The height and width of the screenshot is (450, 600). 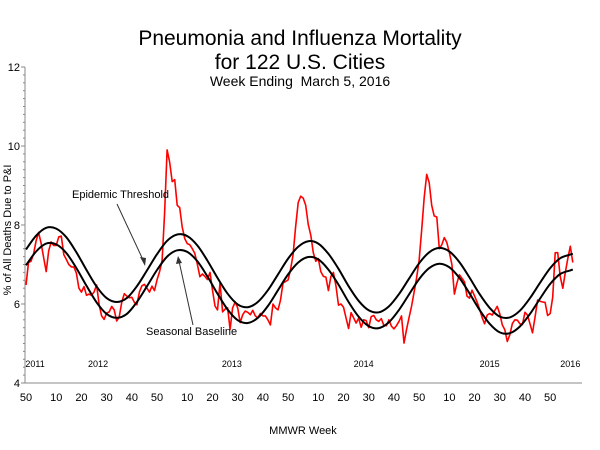 I want to click on y-tick-label: 4, so click(x=17, y=384).